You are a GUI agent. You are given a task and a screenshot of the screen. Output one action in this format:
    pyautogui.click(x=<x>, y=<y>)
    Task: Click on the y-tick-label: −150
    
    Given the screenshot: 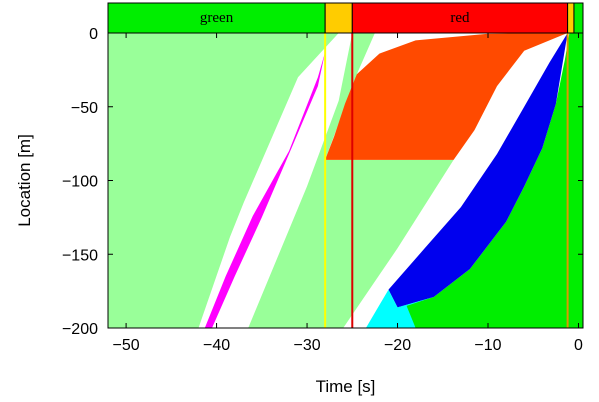 What is the action you would take?
    pyautogui.click(x=80, y=255)
    